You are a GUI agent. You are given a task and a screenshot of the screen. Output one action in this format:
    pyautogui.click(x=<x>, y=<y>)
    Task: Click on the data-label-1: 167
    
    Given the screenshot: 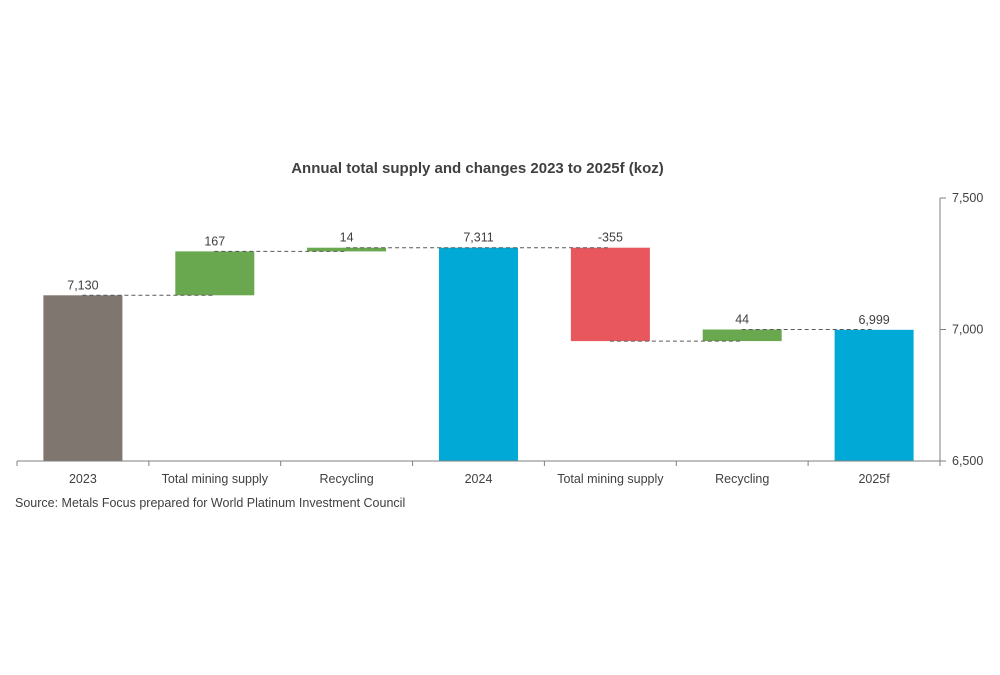 What is the action you would take?
    pyautogui.click(x=214, y=241)
    